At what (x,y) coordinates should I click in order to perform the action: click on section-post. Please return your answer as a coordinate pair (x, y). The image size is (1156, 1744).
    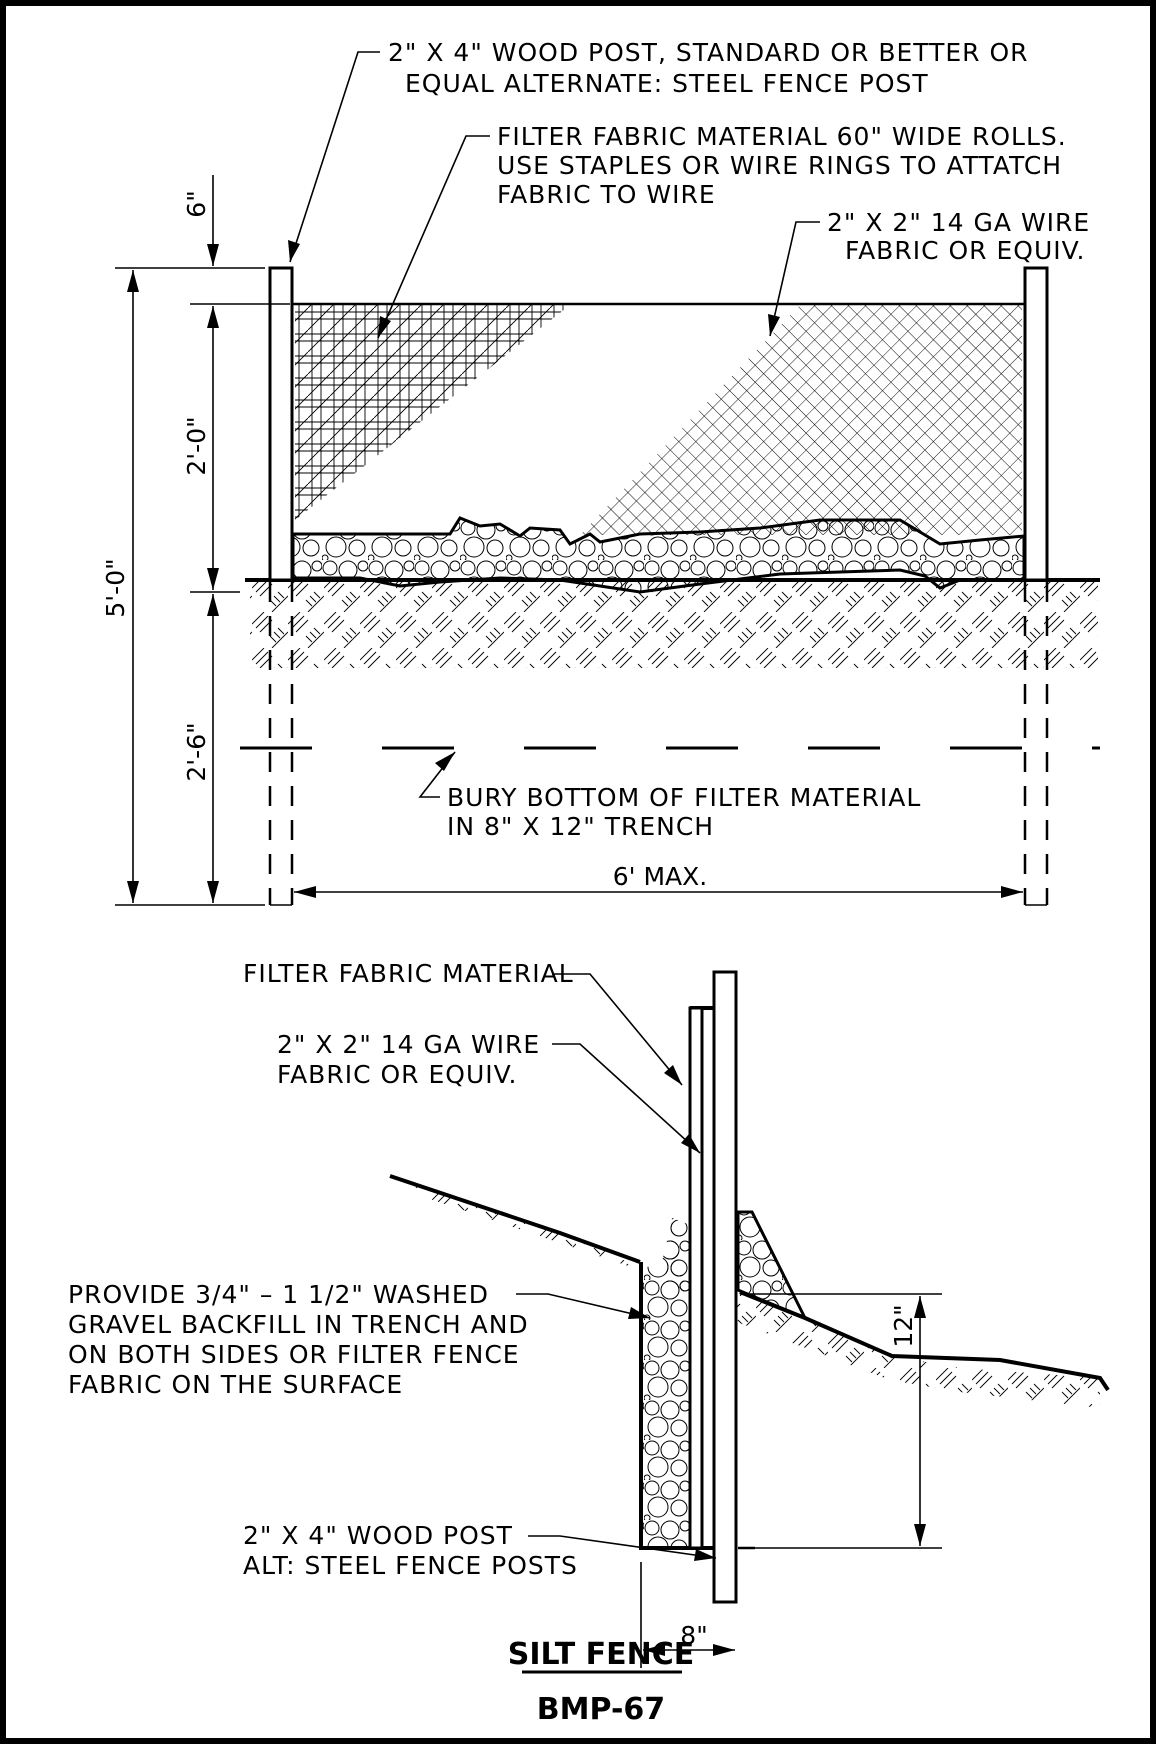
    Looking at the image, I should click on (725, 1287).